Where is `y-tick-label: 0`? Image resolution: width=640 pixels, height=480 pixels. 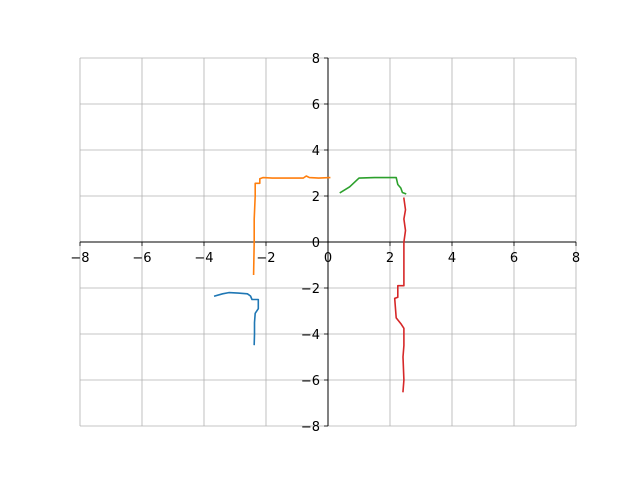 y-tick-label: 0 is located at coordinates (316, 243).